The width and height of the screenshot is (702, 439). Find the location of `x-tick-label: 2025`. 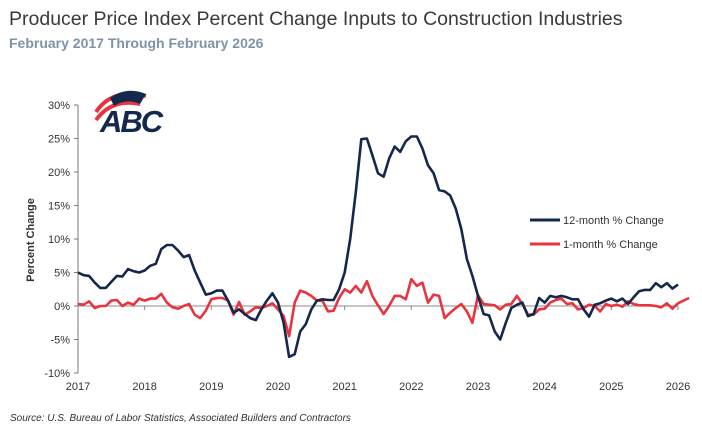

x-tick-label: 2025 is located at coordinates (611, 387).